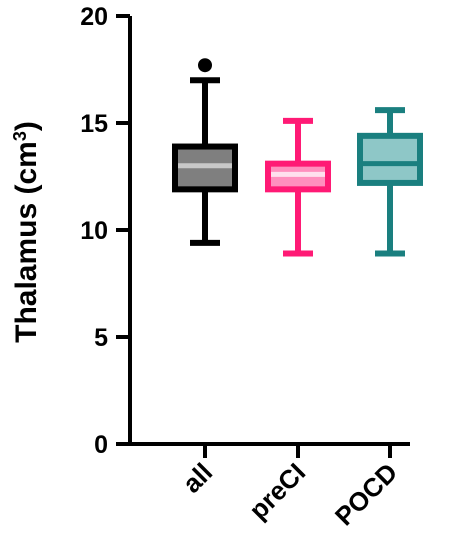 The width and height of the screenshot is (472, 560). I want to click on y-tick-label: 20, so click(94, 17).